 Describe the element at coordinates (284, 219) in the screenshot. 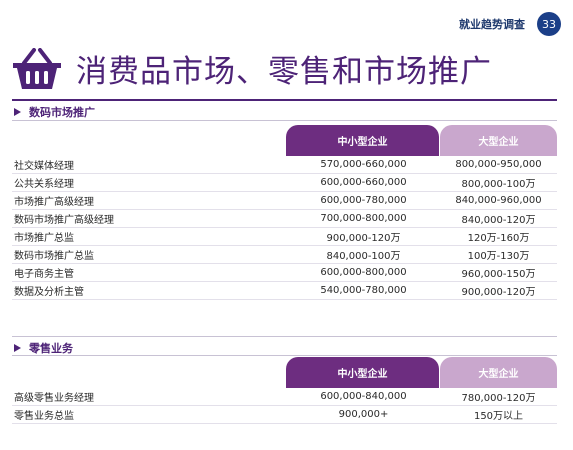

I see `table-row: 数码市场推广高级经理 700,000-800,000 840,000-120万` at that location.